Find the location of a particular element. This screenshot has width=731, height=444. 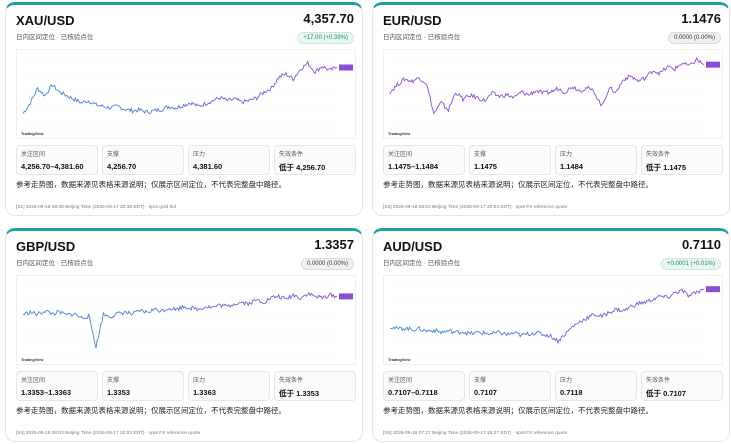

last-price: 1.3357 is located at coordinates (334, 244).